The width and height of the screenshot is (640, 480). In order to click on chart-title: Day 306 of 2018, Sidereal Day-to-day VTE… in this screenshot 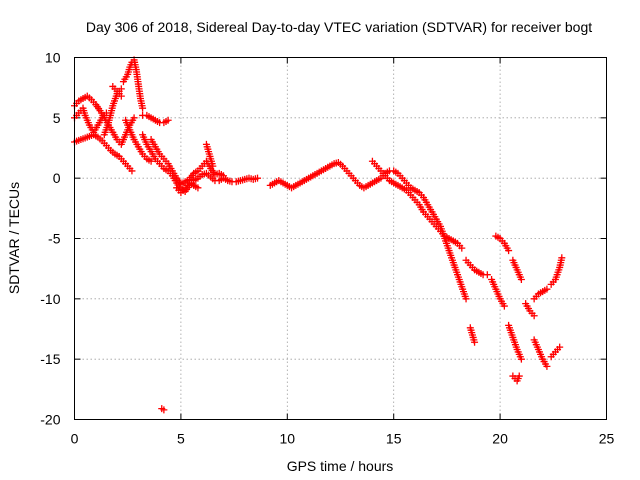, I will do `click(339, 27)`.